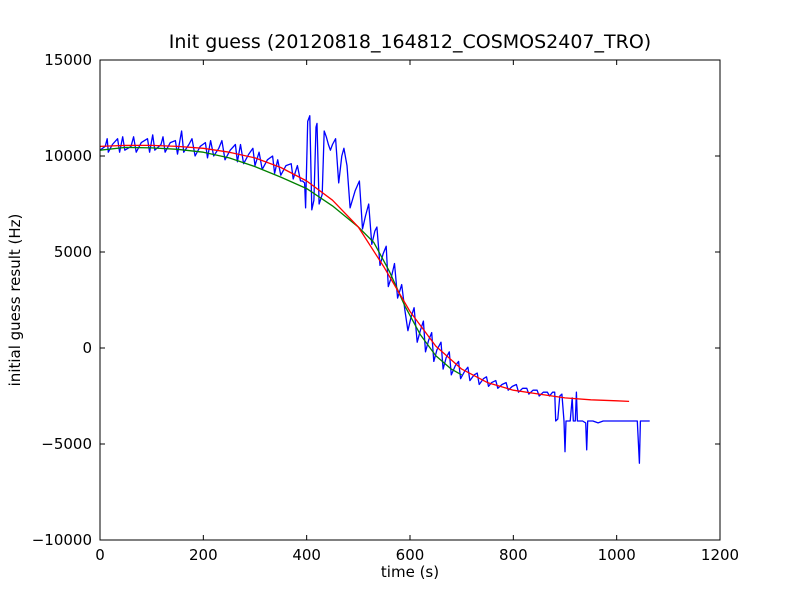  What do you see at coordinates (410, 572) in the screenshot?
I see `x-axis-label: time (s)` at bounding box center [410, 572].